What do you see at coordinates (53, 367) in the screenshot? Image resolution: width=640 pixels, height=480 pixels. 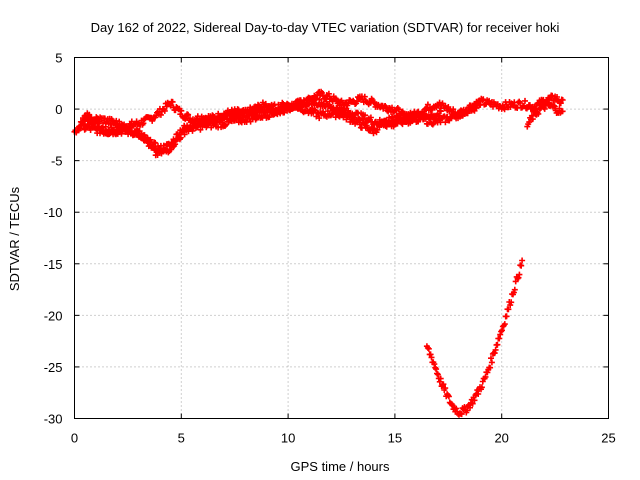 I see `y-tick-label: -25` at bounding box center [53, 367].